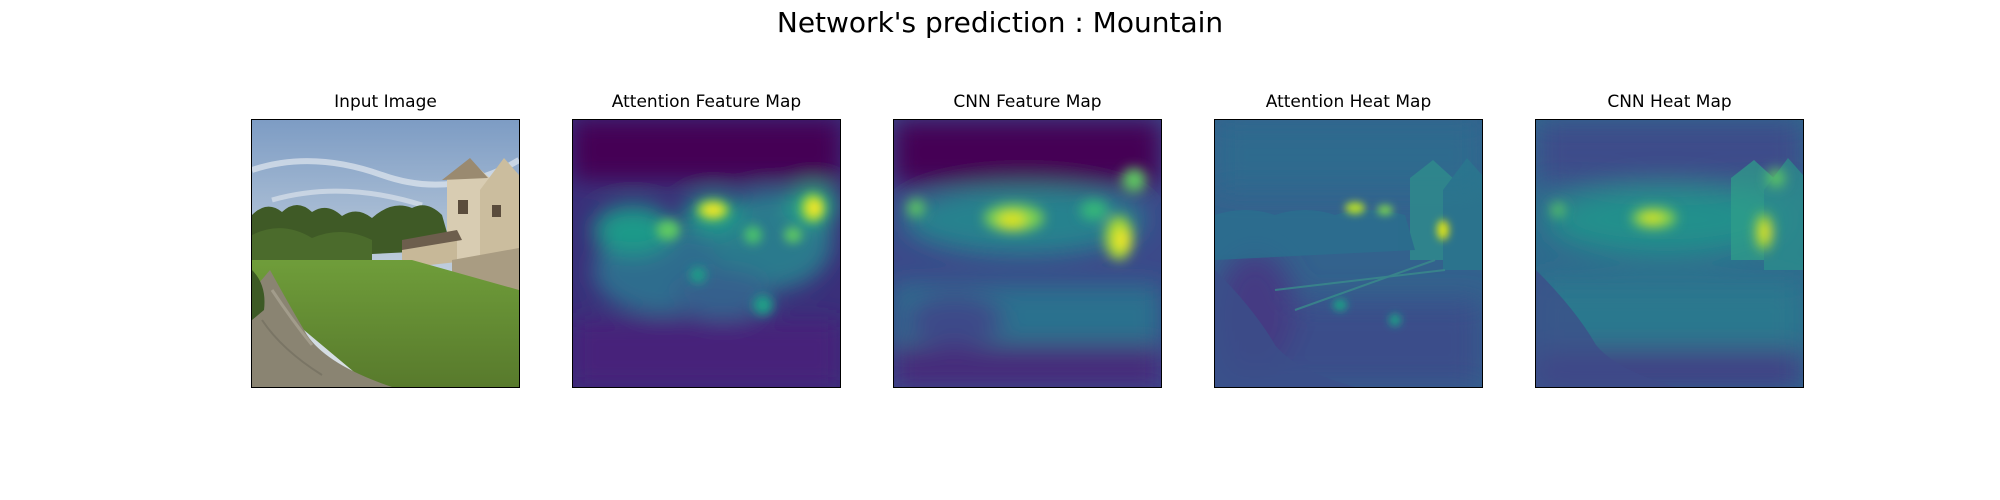  I want to click on panel-title: Attention Feature Map, so click(706, 102).